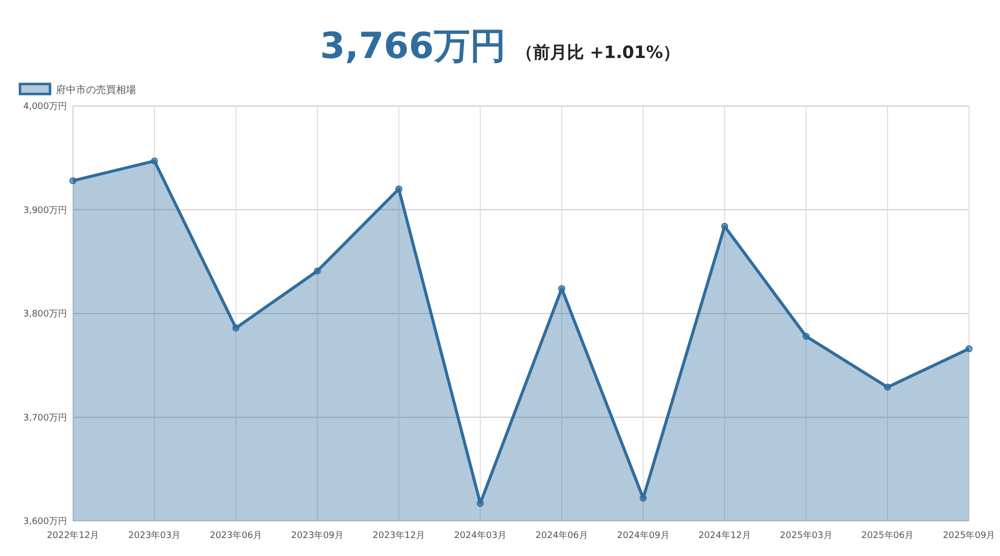 This screenshot has width=1000, height=556. What do you see at coordinates (562, 535) in the screenshot?
I see `x-tick-label: 2024年06月` at bounding box center [562, 535].